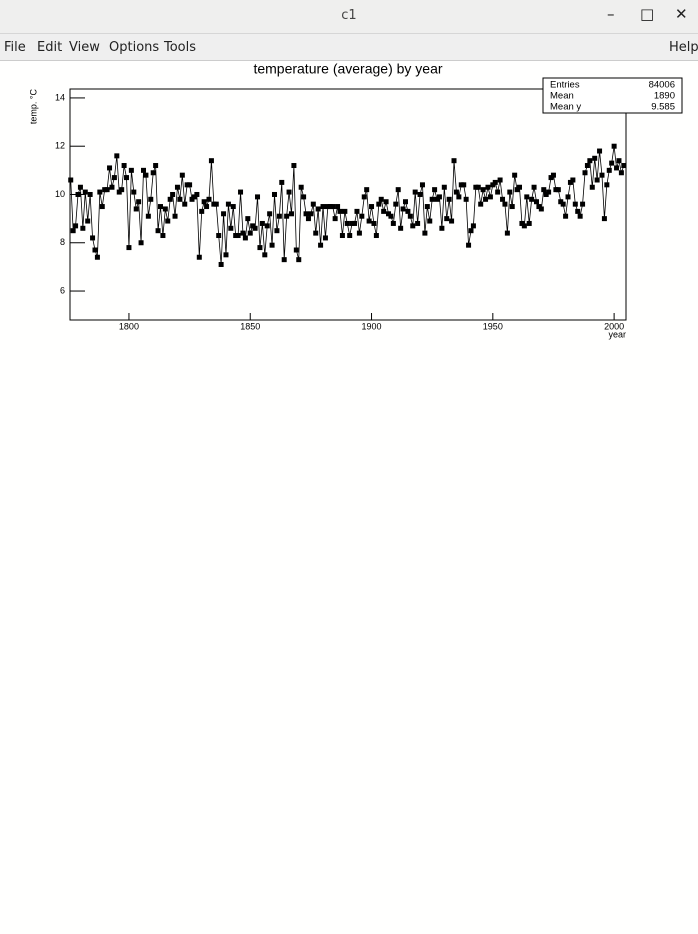 The height and width of the screenshot is (934, 698). What do you see at coordinates (681, 14) in the screenshot?
I see `close: ✕` at bounding box center [681, 14].